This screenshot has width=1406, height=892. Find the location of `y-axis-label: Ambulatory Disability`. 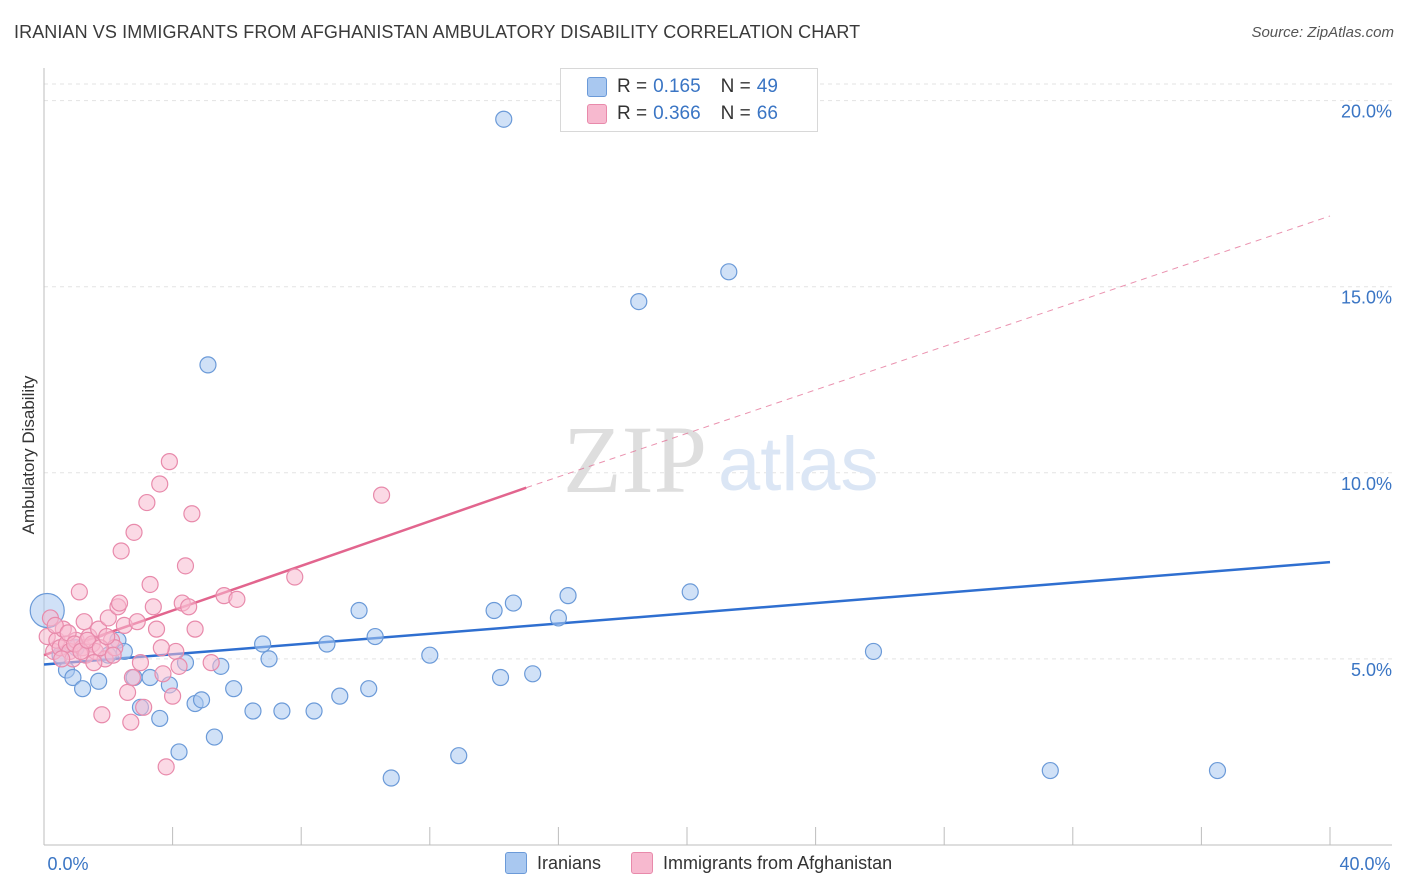

y-axis-label: Ambulatory Disability is located at coordinates (28, 454).